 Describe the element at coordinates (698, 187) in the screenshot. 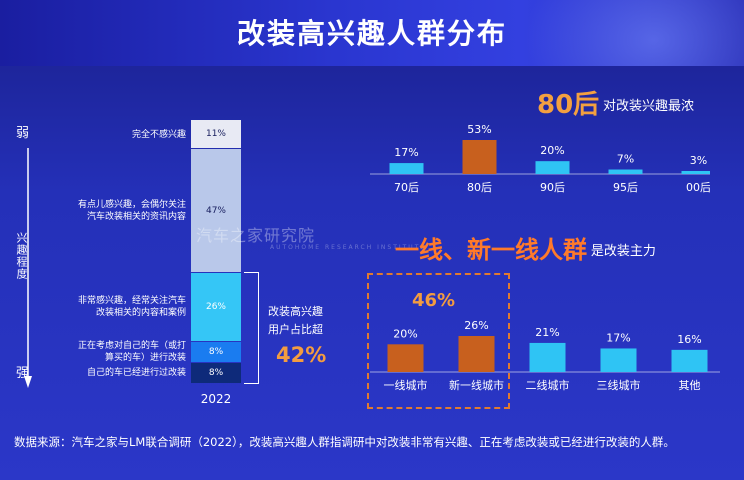

I see `bar-category-label: 00后` at that location.